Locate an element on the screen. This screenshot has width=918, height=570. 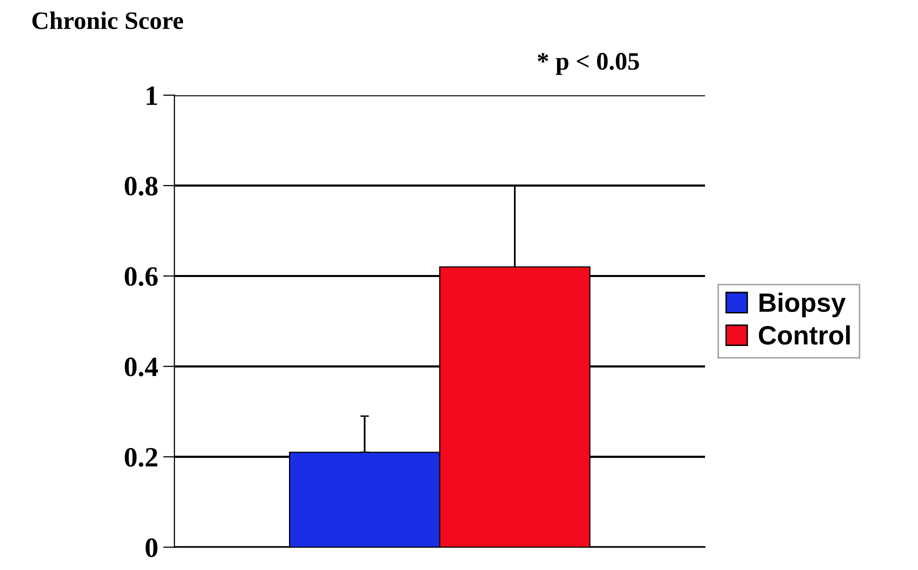
y-tick-label: 1 is located at coordinates (152, 95).